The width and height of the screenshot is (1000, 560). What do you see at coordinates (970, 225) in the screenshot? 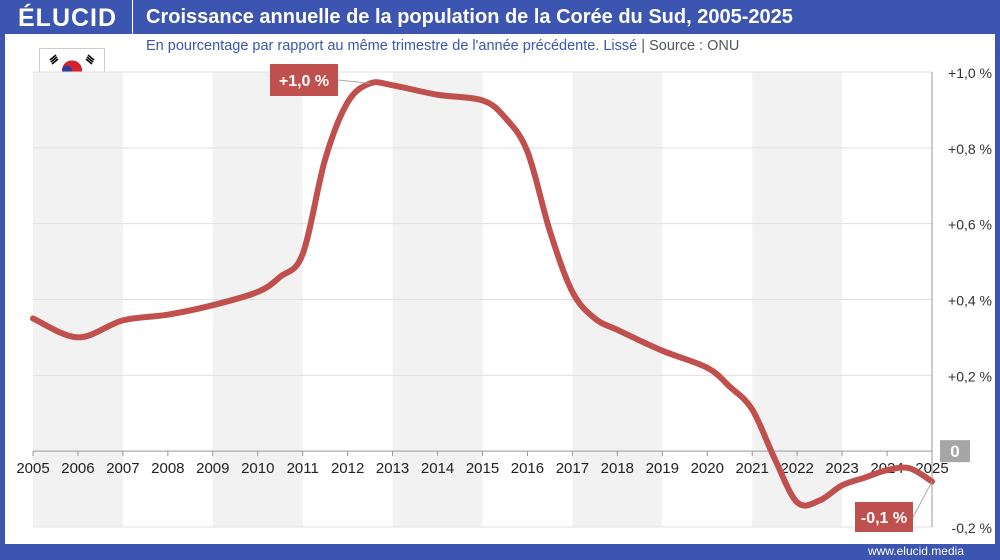
I see `y-tick-label: +0,6 %` at bounding box center [970, 225].